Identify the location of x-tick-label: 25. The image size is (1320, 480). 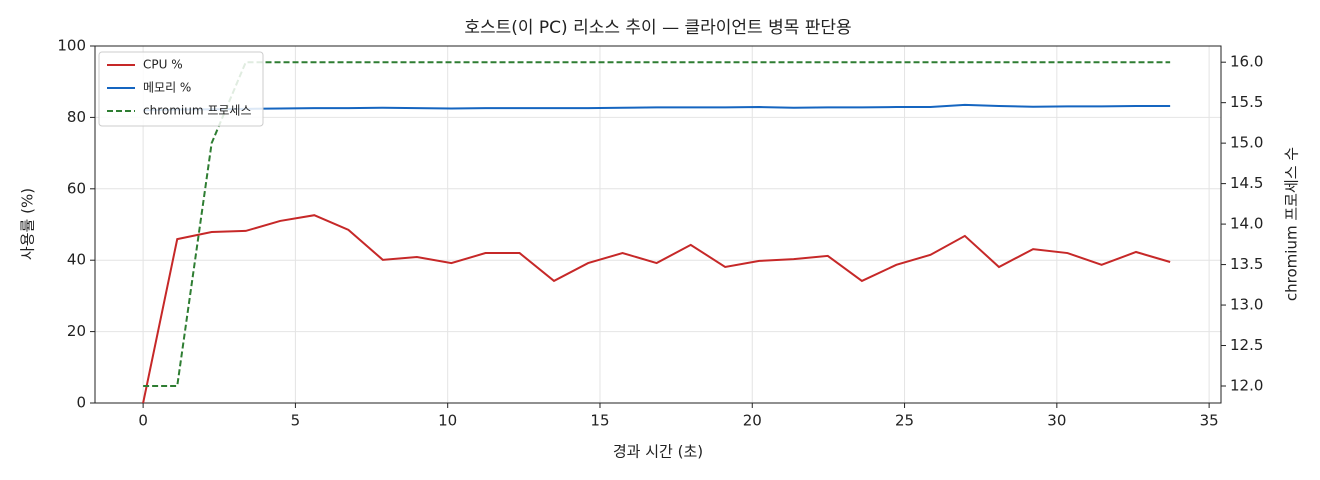
(904, 421).